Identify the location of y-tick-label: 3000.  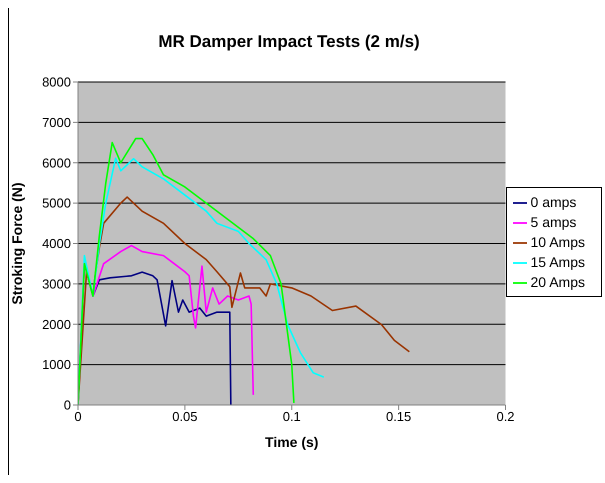
(56, 284).